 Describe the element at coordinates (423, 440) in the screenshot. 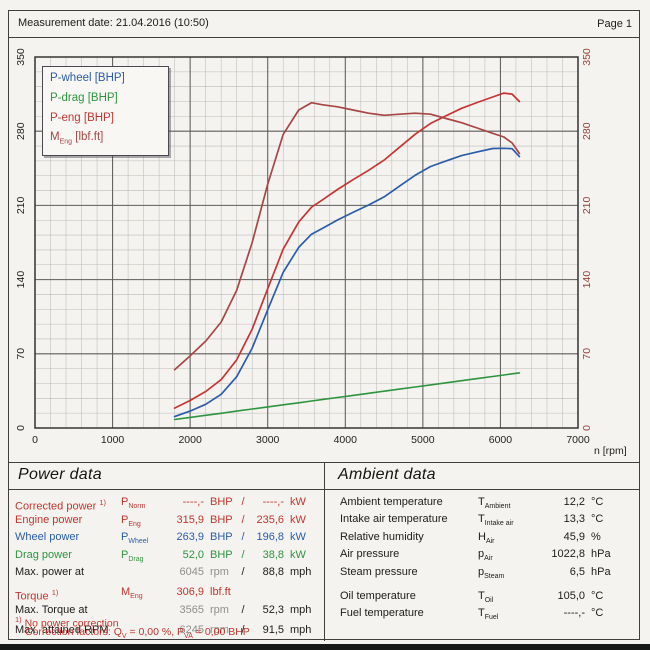

I see `svg-text: 5000` at that location.